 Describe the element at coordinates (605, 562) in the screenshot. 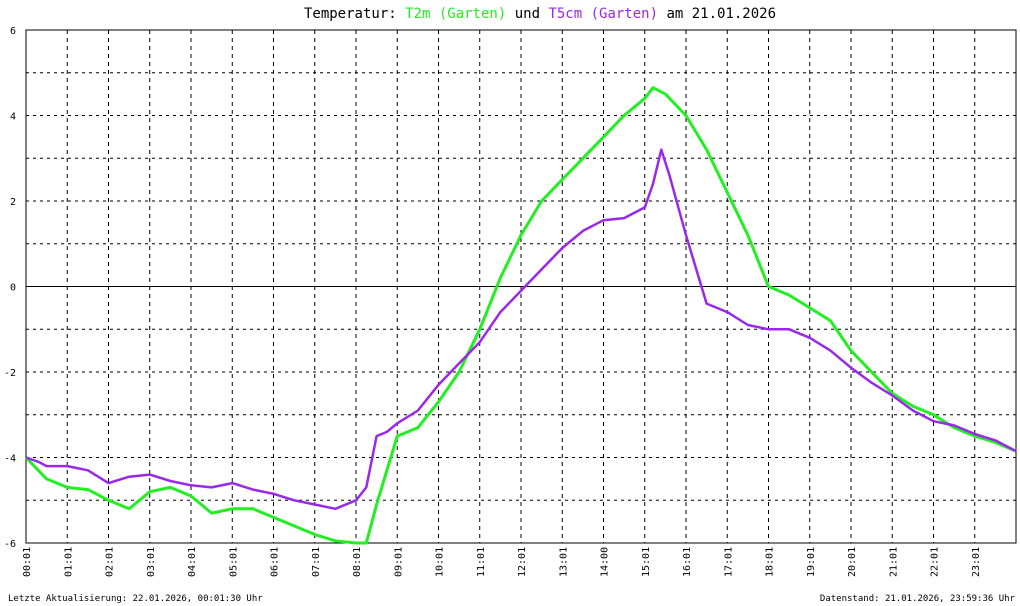

I see `x-tick-label: 14:00` at that location.